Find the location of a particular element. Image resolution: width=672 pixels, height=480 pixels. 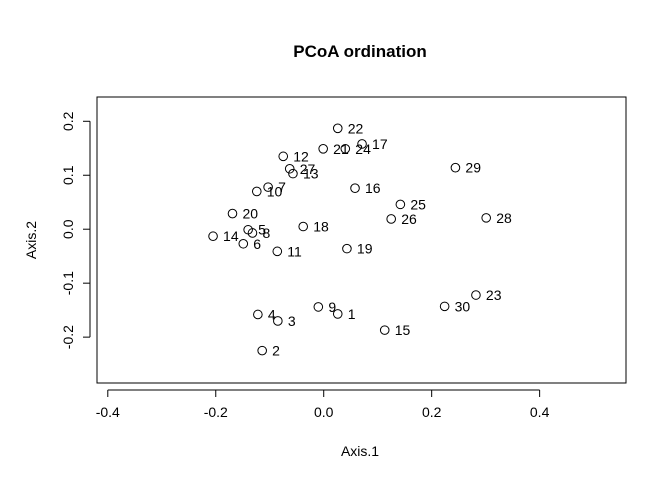

data-point-label: 5 is located at coordinates (262, 230).